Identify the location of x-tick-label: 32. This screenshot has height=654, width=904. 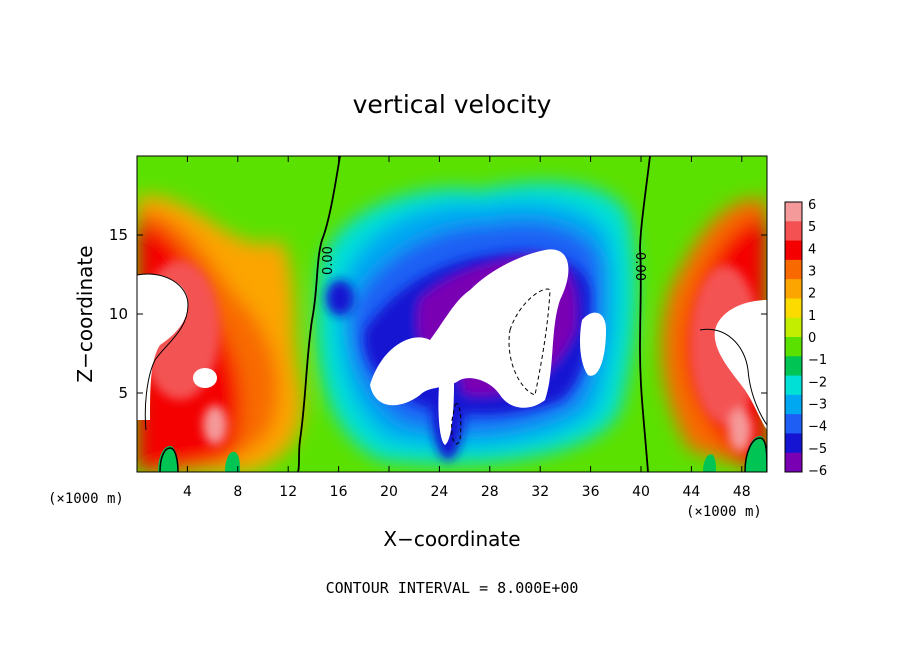
(540, 492).